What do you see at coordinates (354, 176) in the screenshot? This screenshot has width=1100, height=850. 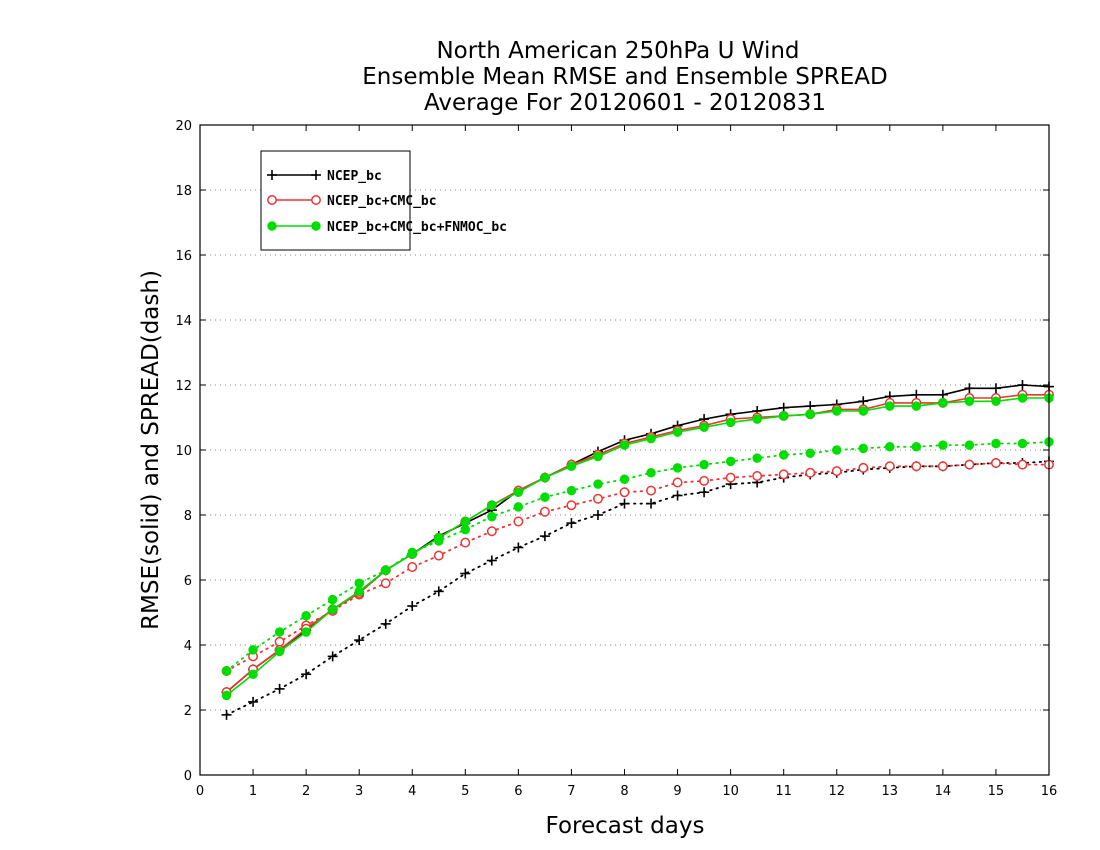 I see `legend-label: NCEP_bc` at bounding box center [354, 176].